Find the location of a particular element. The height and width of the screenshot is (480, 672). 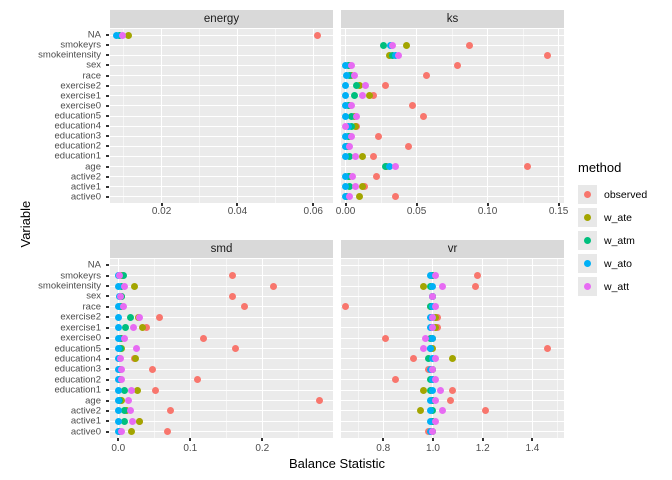

x-tick-label: 0.1 is located at coordinates (190, 448).